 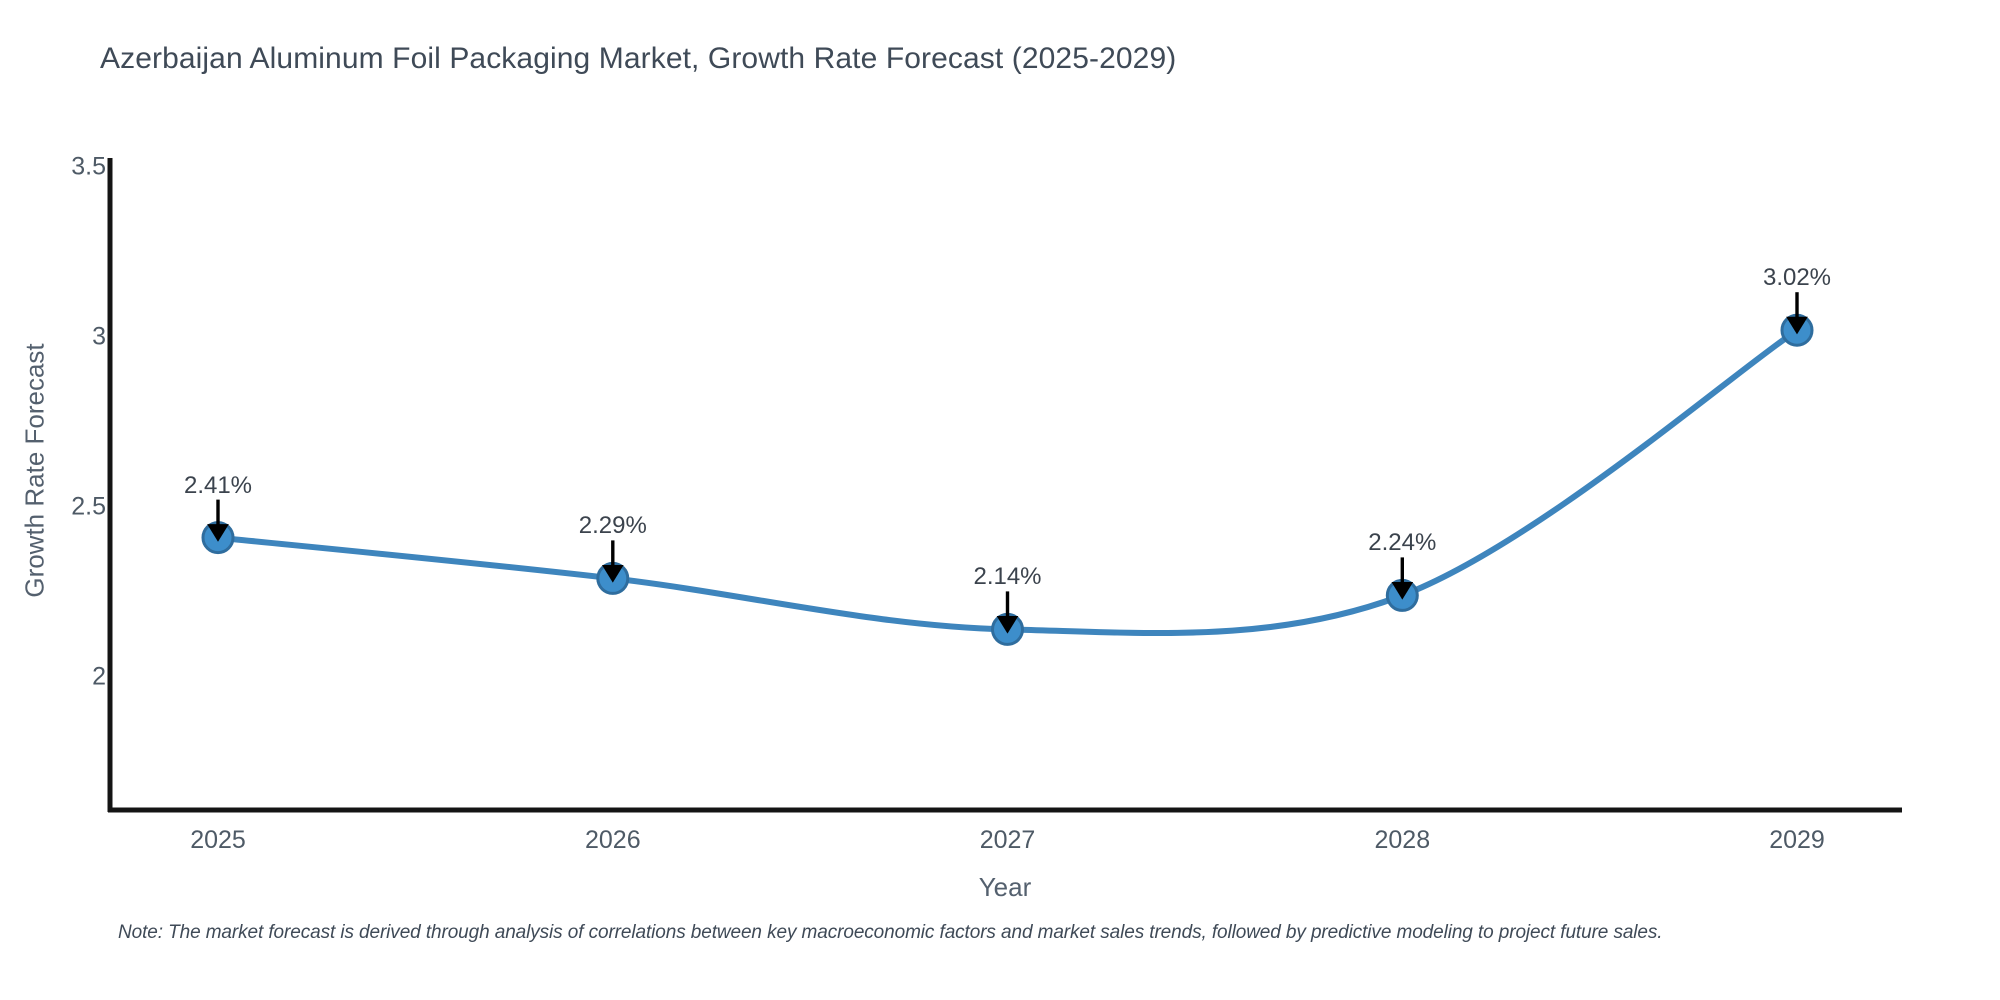 I want to click on data-label: 2.29%, so click(x=612, y=526).